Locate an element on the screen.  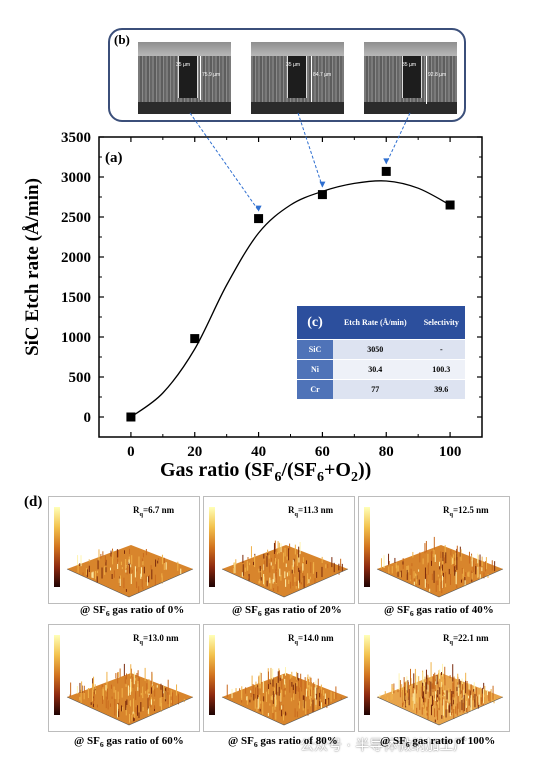
afm-caption: @ SF6 gas ratio of 80% is located at coordinates (283, 742).